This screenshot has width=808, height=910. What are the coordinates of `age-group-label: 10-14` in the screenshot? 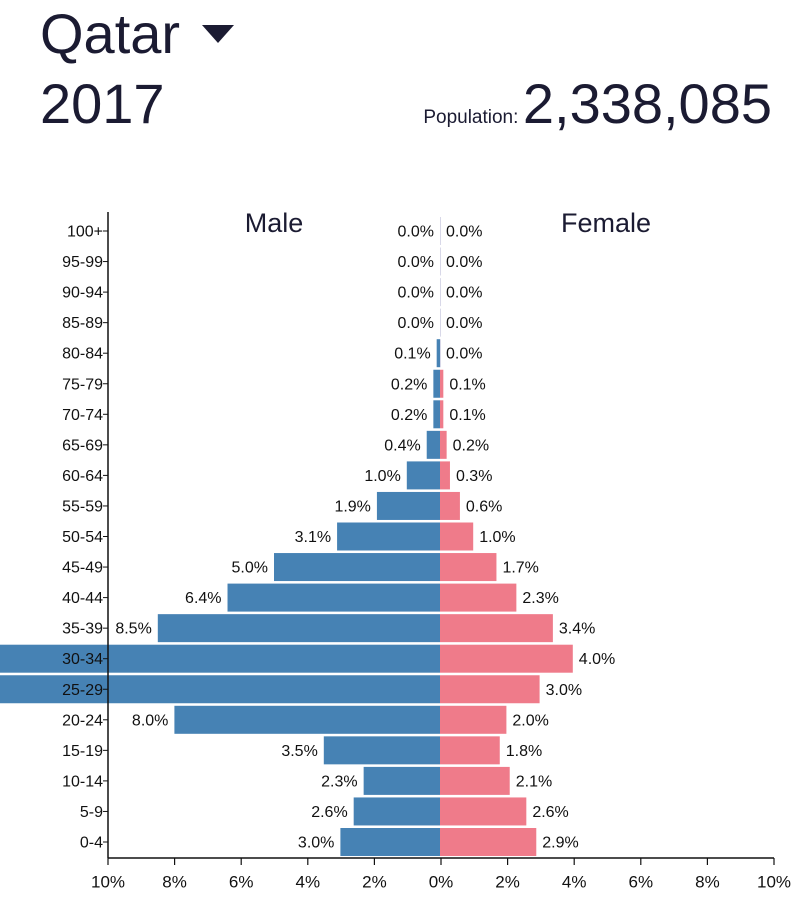 It's located at (82, 781).